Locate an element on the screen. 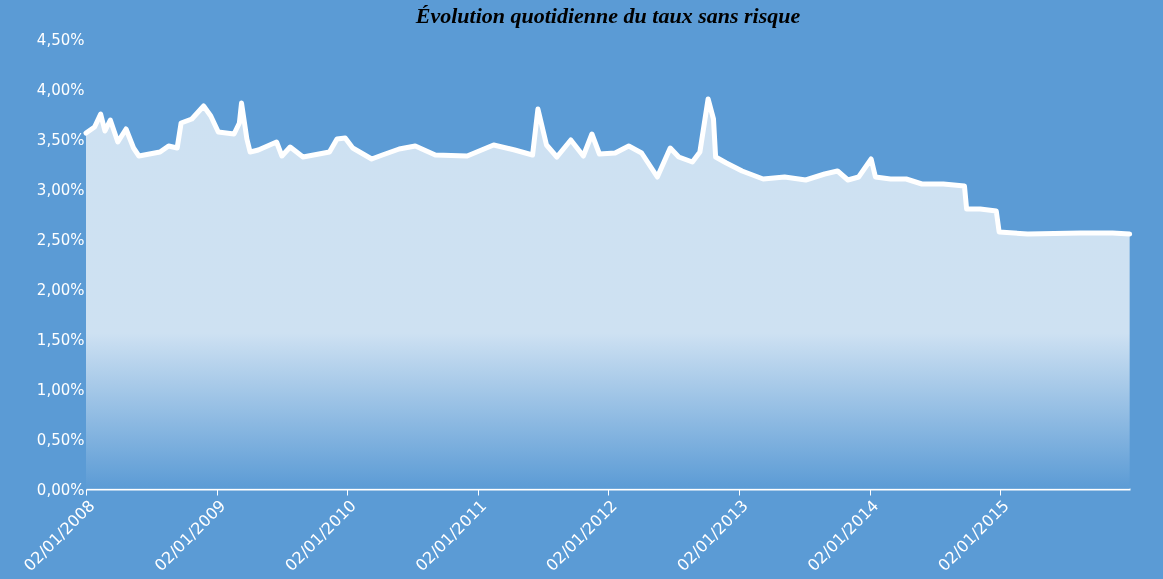 This screenshot has width=1163, height=579. y-tick-label: 4,50% is located at coordinates (60, 39).